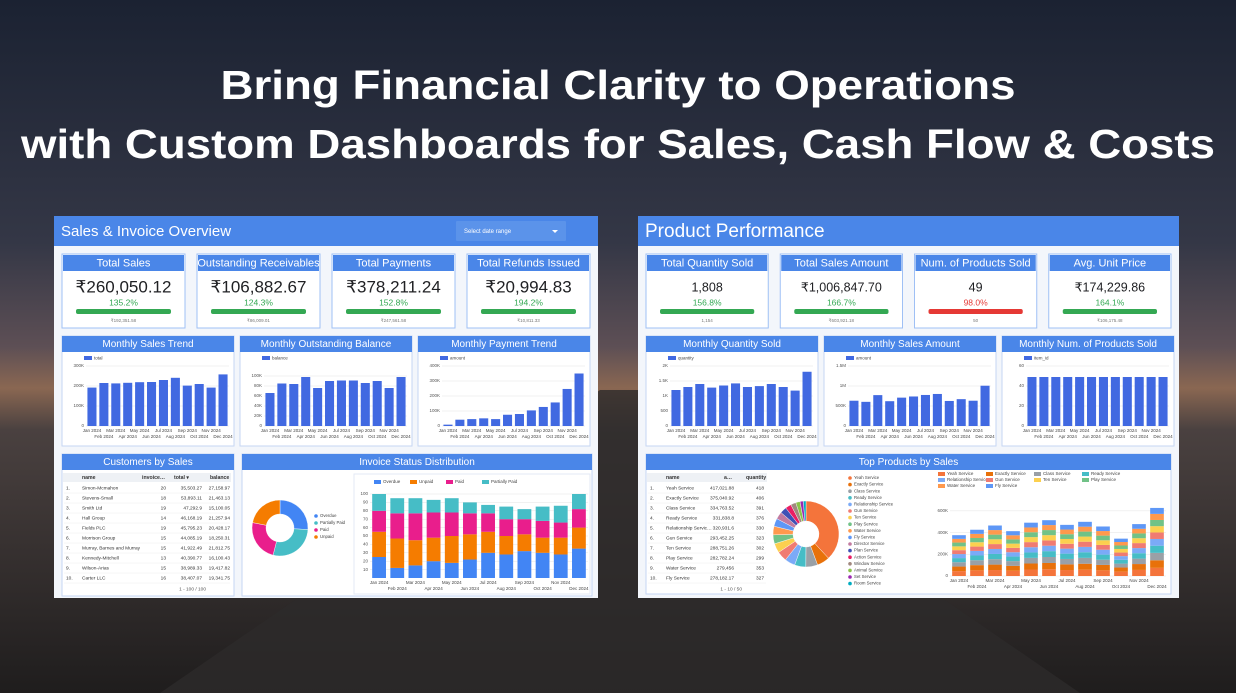  I want to click on table-cell: Ready Service, so click(682, 518).